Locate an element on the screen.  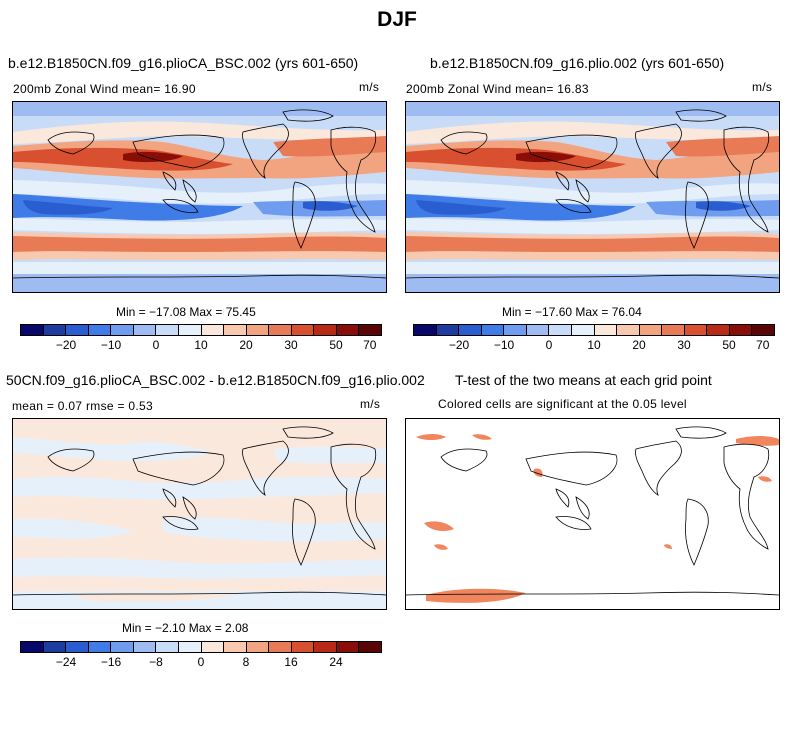
units-label-top-left: m/s is located at coordinates (369, 87).